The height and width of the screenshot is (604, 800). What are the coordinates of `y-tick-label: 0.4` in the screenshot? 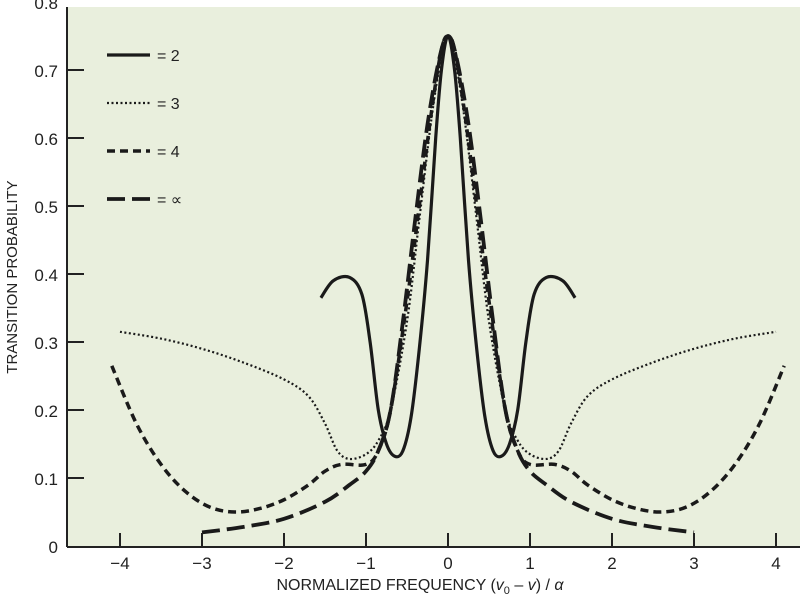 It's located at (46, 275).